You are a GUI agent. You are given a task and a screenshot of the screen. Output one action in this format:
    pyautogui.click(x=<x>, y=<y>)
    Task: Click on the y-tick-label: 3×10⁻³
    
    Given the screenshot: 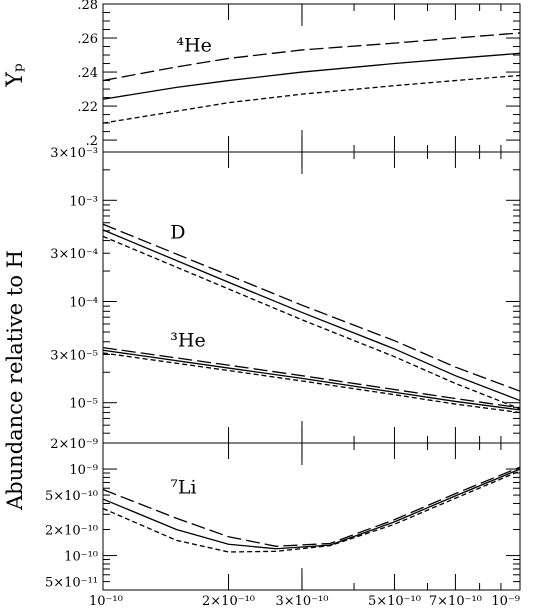 What is the action you would take?
    pyautogui.click(x=74, y=153)
    